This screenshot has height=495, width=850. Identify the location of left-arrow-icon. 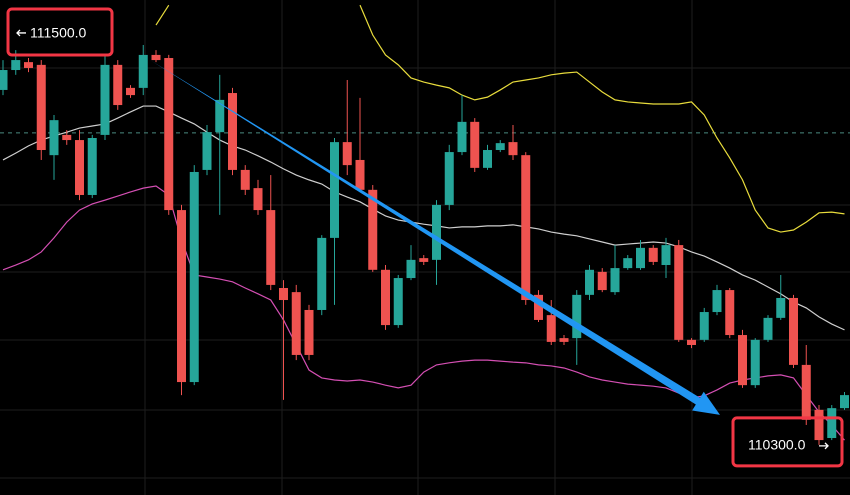
(21, 33).